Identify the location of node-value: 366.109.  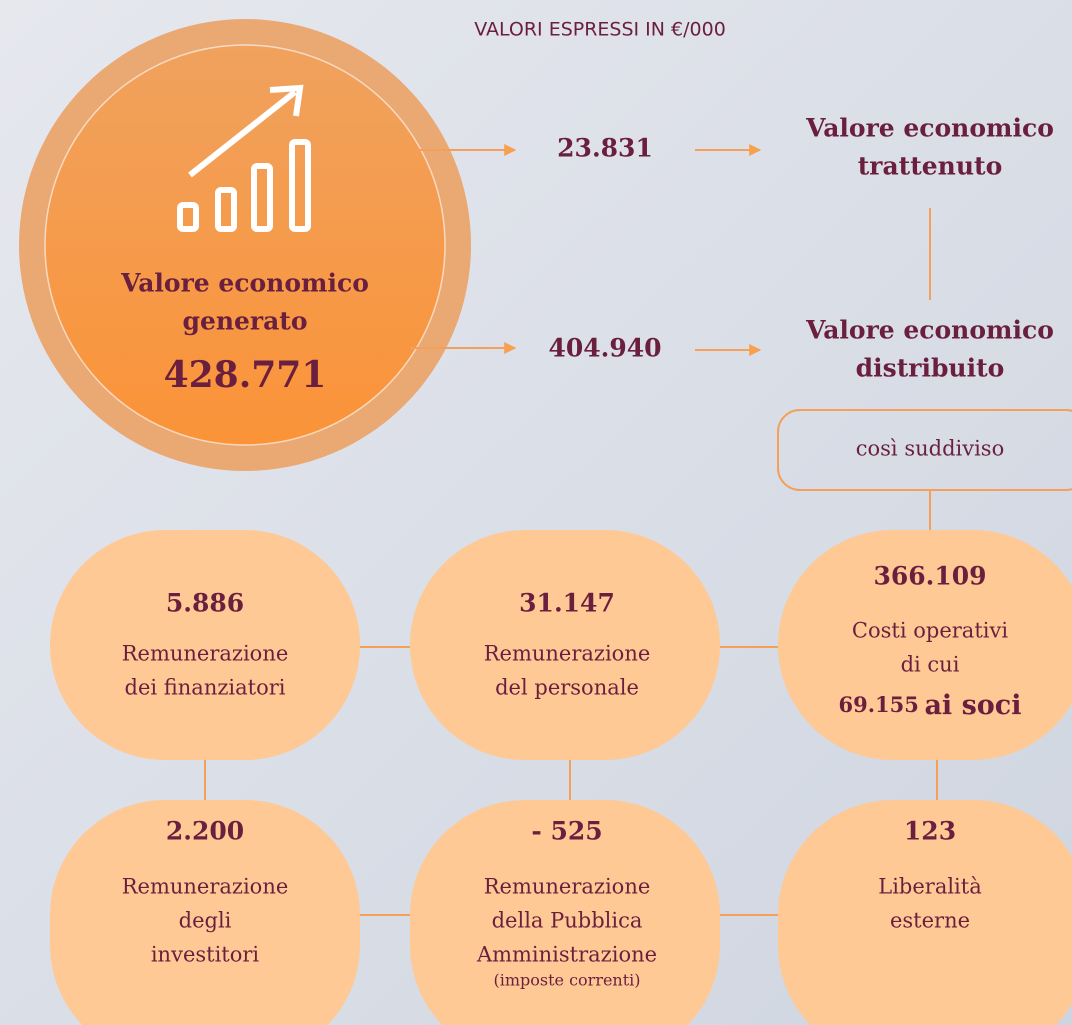
(929, 576).